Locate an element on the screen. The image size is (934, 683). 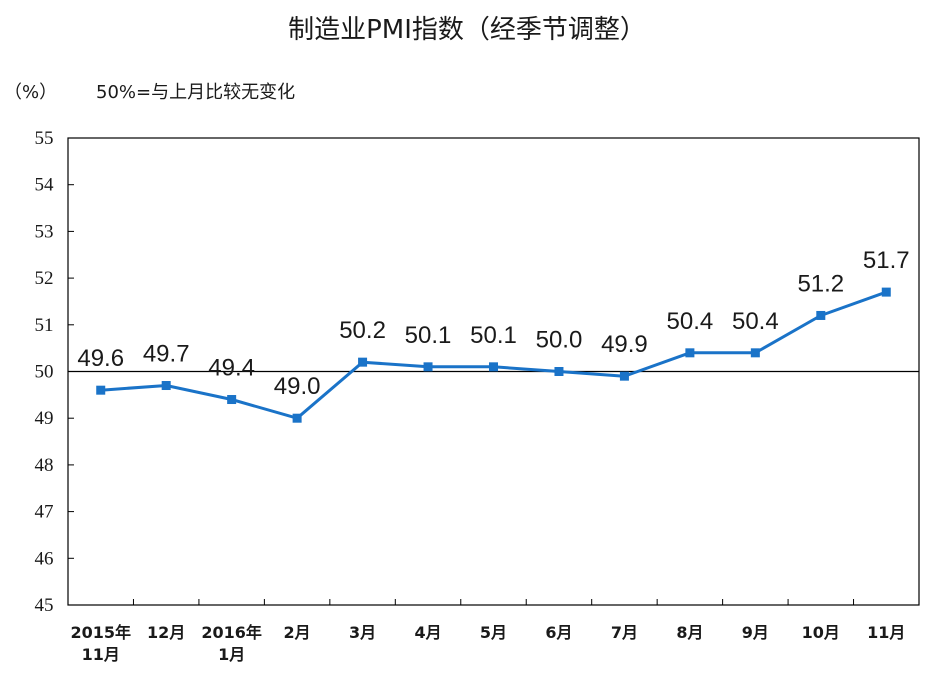
y-axis: 45 46 47 48 49 50 51 52 53 54 55 is located at coordinates (54, 372).